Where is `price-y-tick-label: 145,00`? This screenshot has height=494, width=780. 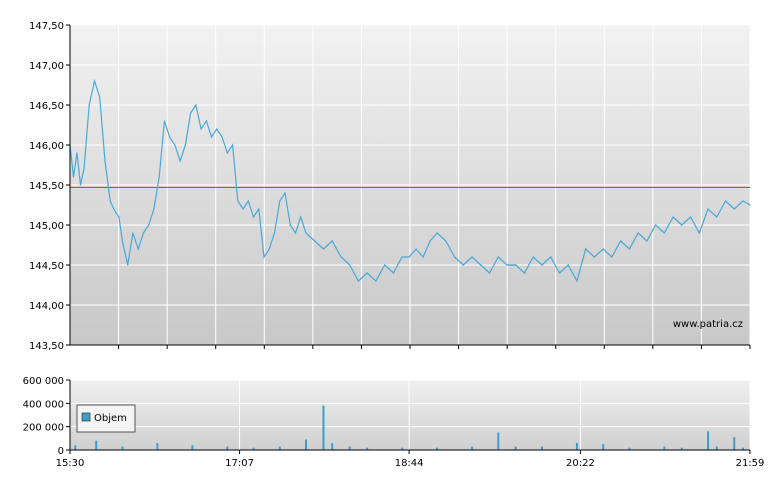 price-y-tick-label: 145,00 is located at coordinates (46, 226).